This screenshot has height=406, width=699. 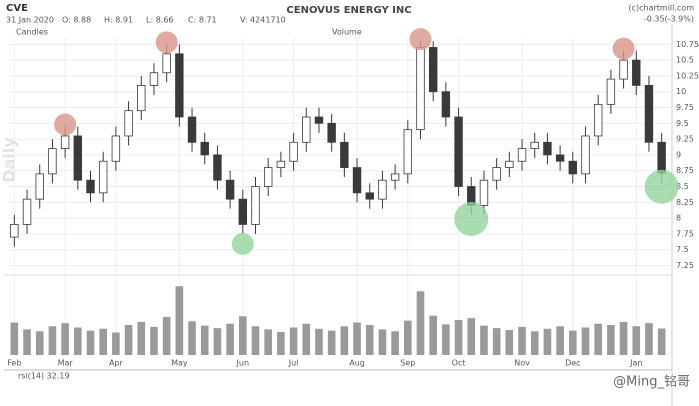 I want to click on y-tick-label: 7.25, so click(x=685, y=265).